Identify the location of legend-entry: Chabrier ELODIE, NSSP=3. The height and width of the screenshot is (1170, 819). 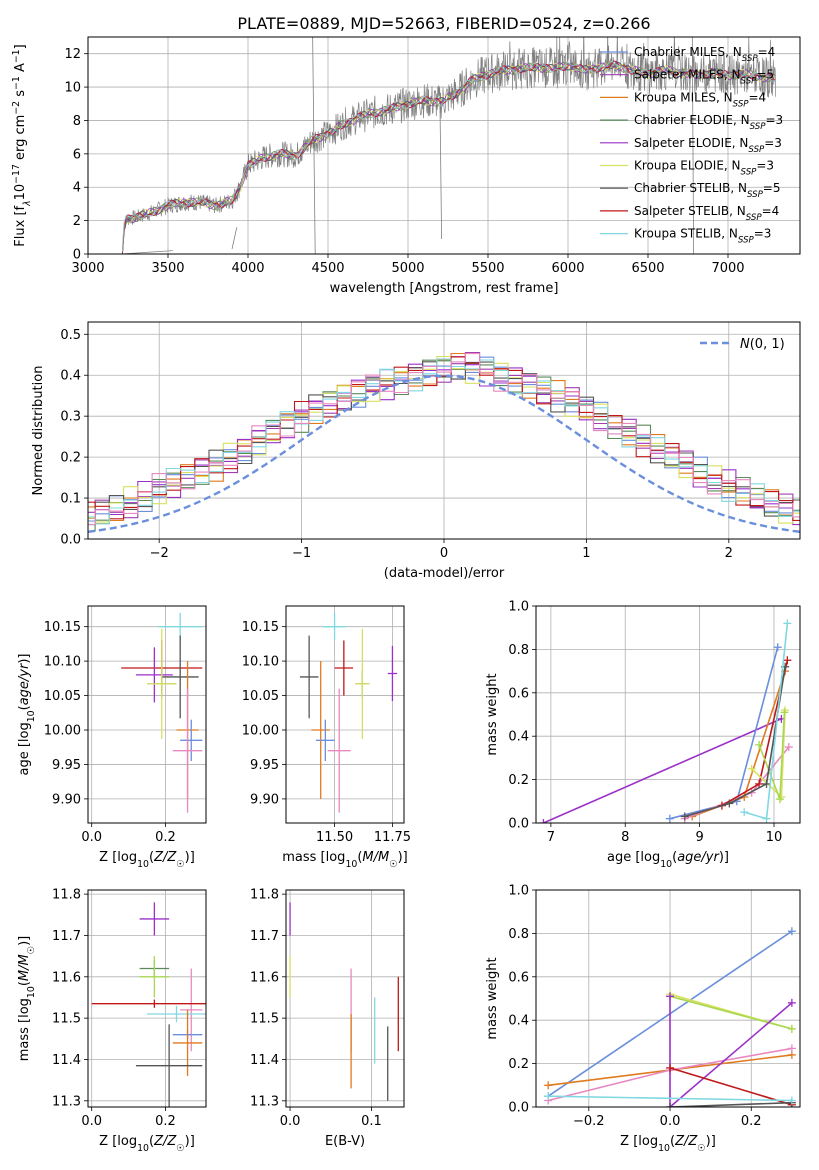
(708, 122).